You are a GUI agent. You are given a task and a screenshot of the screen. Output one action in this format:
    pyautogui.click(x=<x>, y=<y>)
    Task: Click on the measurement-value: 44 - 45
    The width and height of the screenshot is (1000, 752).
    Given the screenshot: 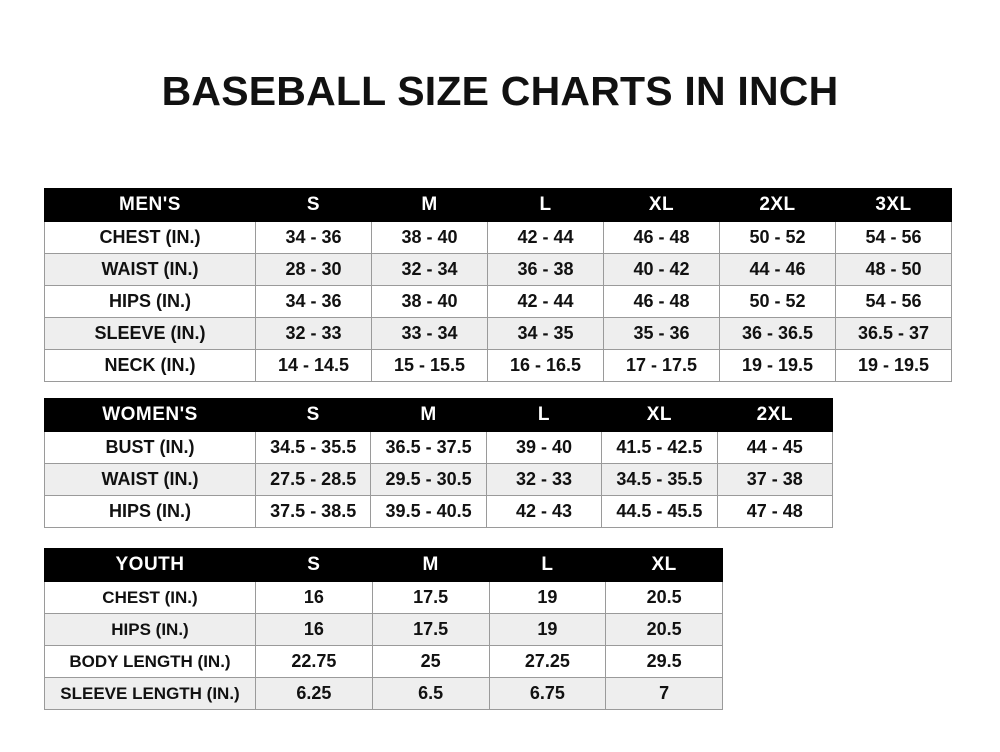 What is the action you would take?
    pyautogui.click(x=775, y=447)
    